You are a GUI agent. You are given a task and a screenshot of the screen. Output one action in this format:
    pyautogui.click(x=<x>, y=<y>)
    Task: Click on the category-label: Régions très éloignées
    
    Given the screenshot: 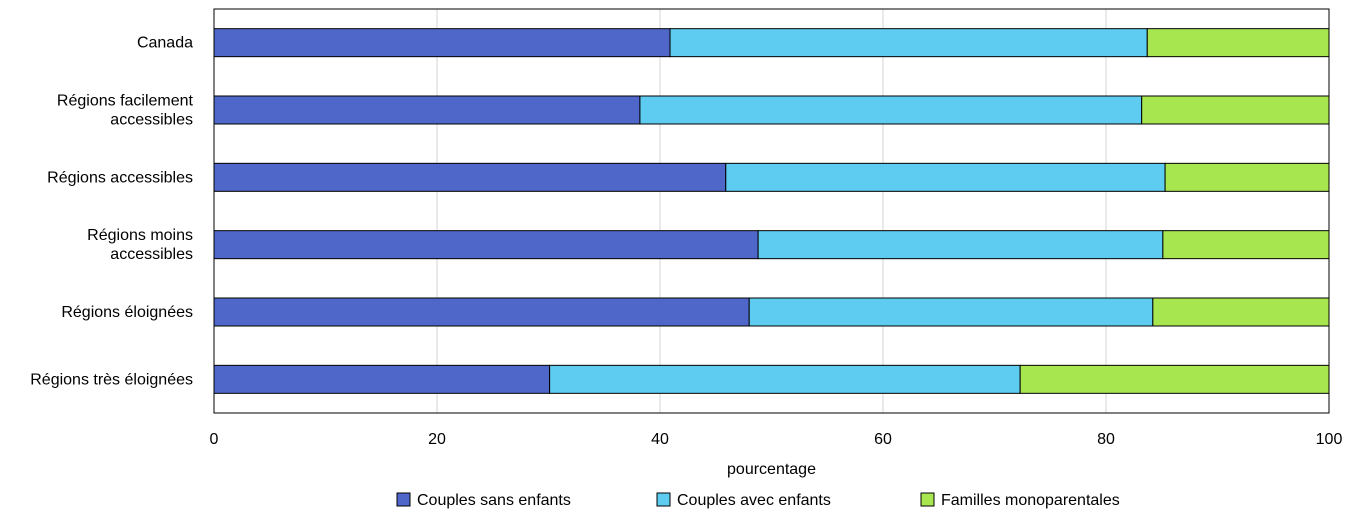 What is the action you would take?
    pyautogui.click(x=111, y=379)
    